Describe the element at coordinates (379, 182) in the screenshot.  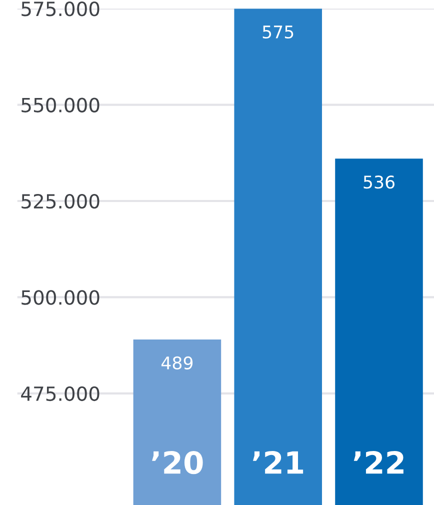
I see `data-label: 536` at that location.